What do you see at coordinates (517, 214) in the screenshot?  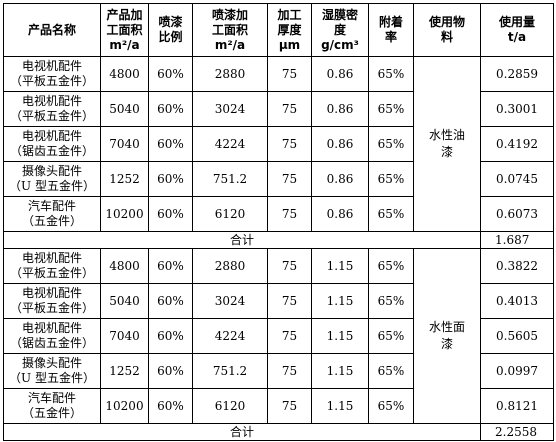 I see `cell-usage: 0.6073` at bounding box center [517, 214].